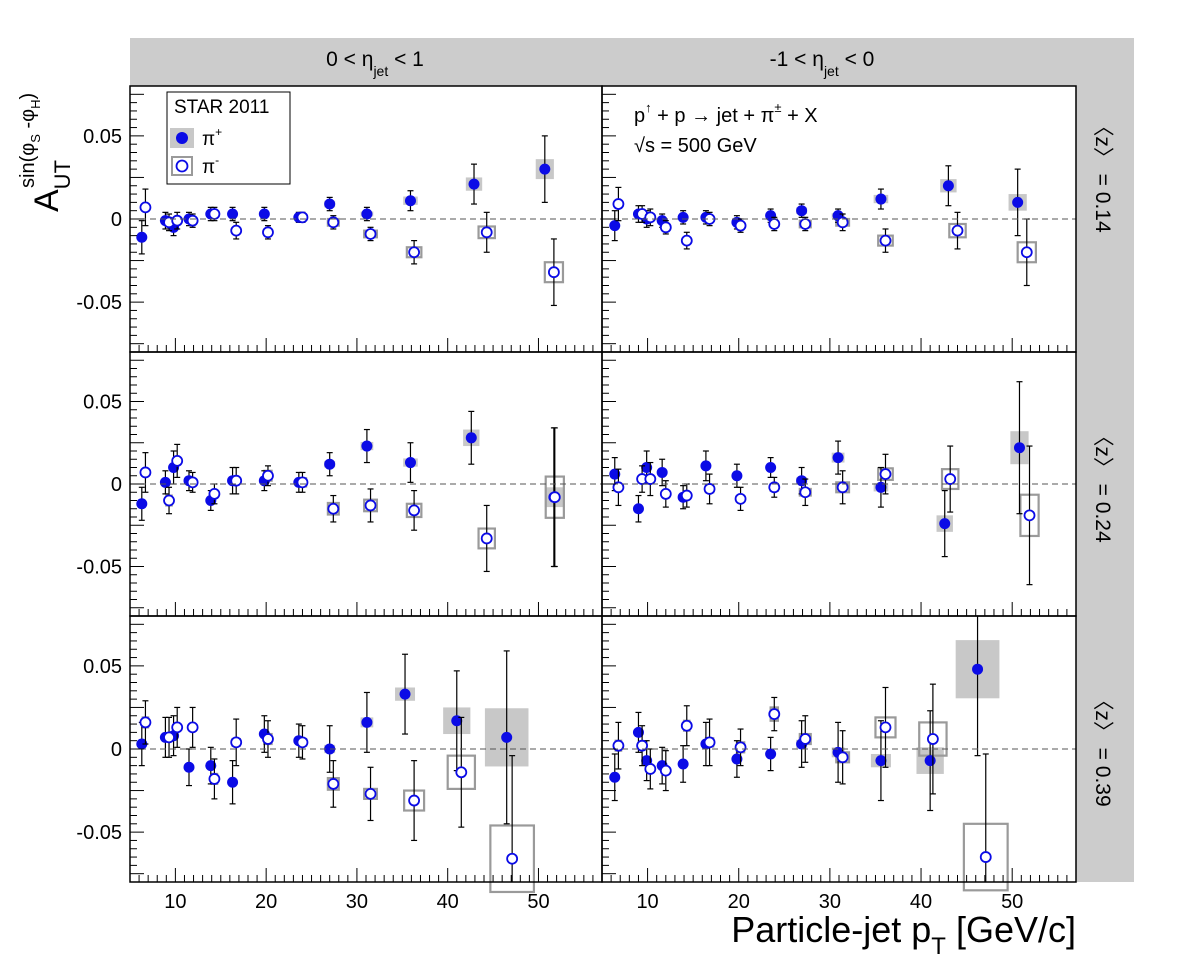 The height and width of the screenshot is (964, 1181). I want to click on y-tick-label: -0.05, so click(99, 568).